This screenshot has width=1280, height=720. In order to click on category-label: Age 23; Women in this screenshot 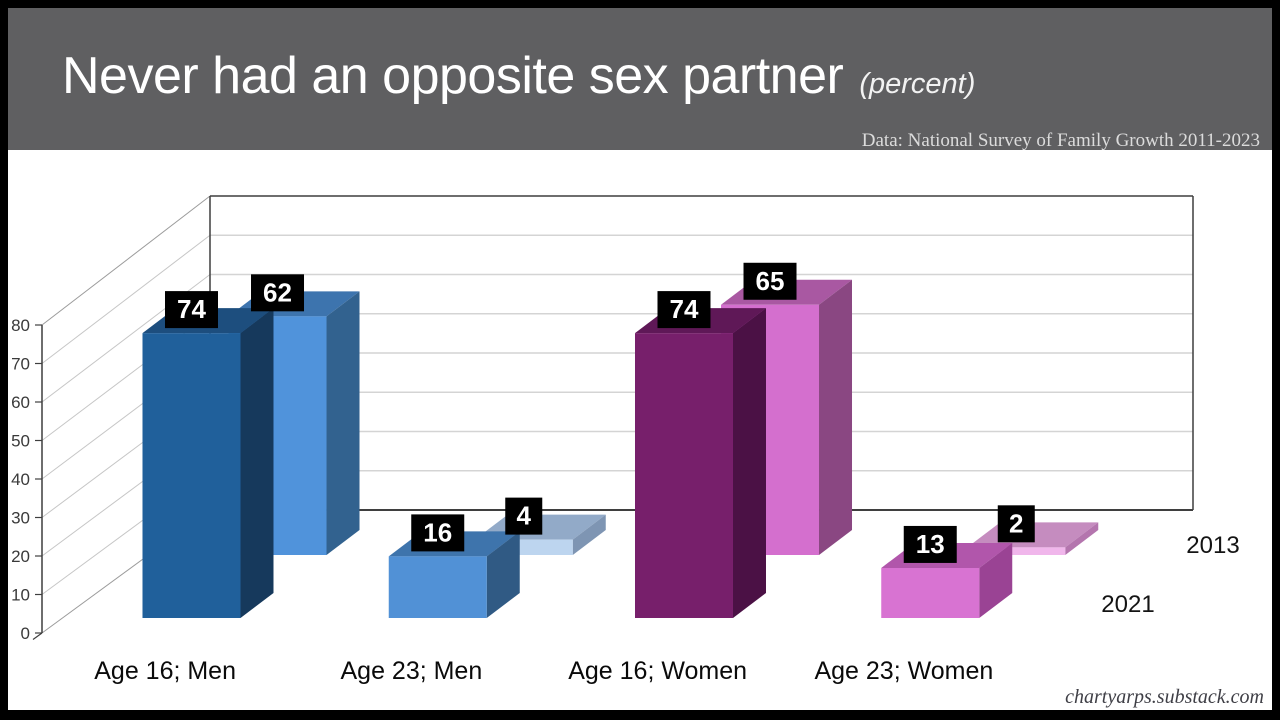, I will do `click(903, 671)`.